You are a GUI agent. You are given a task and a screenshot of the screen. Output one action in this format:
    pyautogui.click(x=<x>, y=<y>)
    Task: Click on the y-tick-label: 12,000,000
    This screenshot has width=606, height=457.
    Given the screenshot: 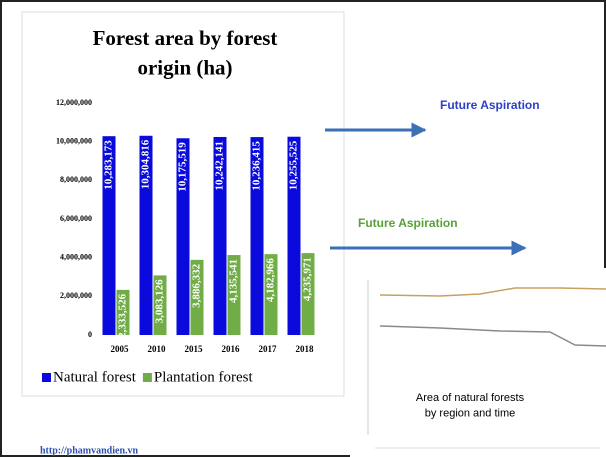 What is the action you would take?
    pyautogui.click(x=74, y=102)
    